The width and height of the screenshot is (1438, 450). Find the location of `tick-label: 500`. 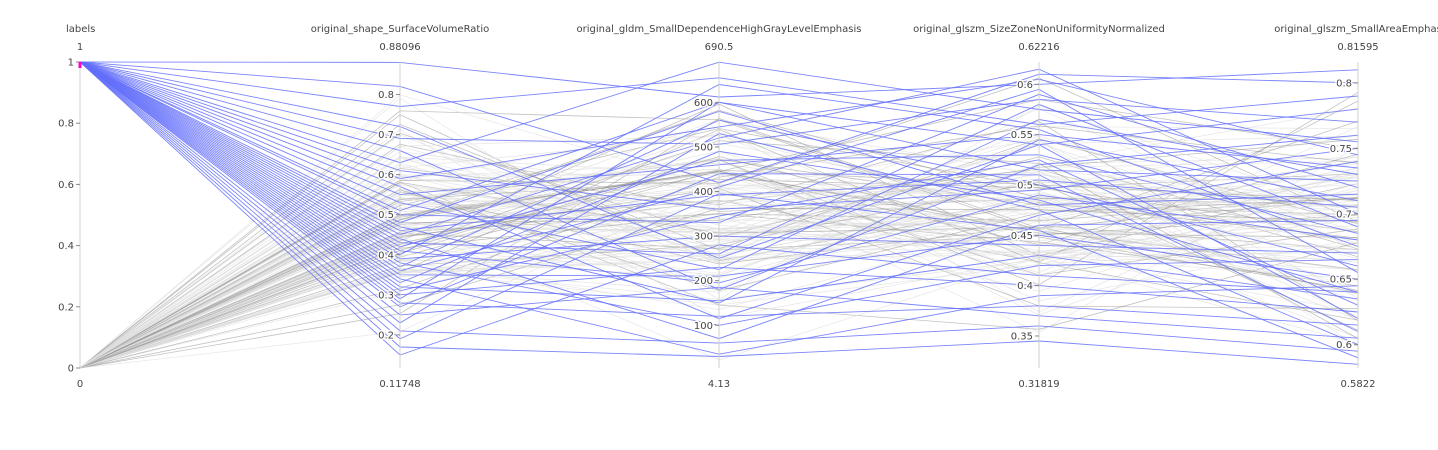

tick-label: 500 is located at coordinates (703, 147).